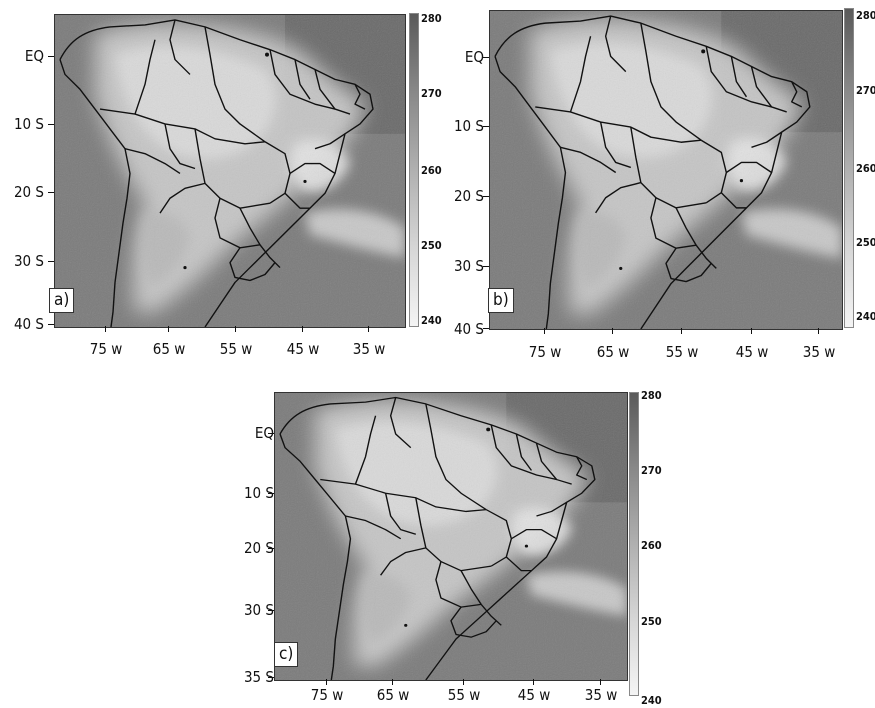 The width and height of the screenshot is (875, 708). I want to click on panel-letter: b), so click(501, 300).